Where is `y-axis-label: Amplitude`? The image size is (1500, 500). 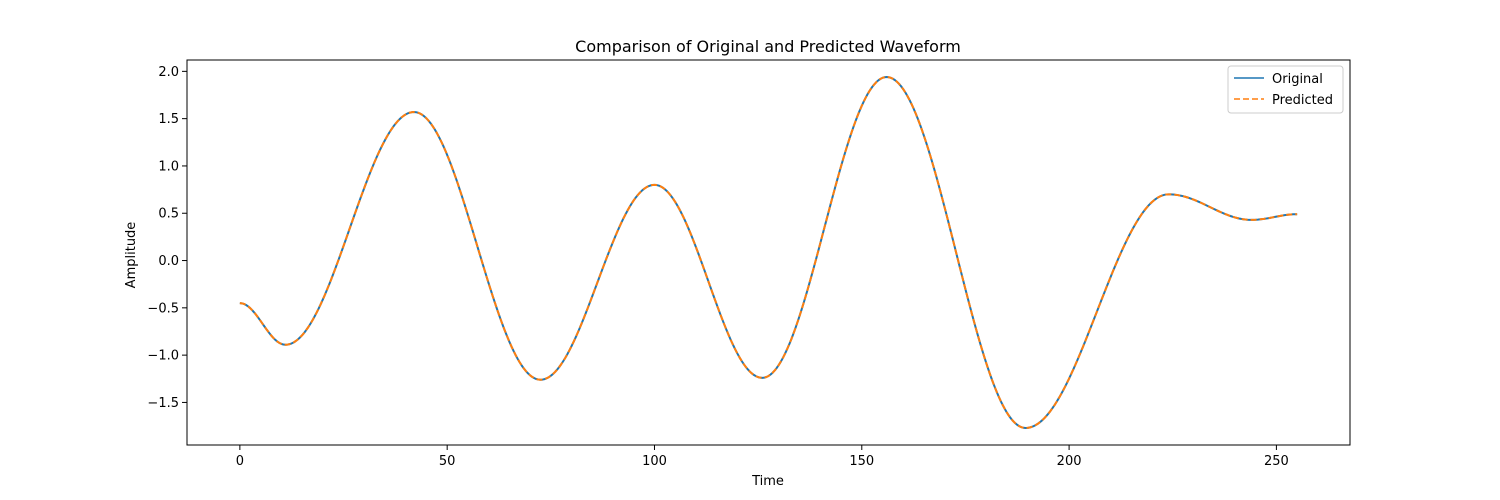
y-axis-label: Amplitude is located at coordinates (131, 255).